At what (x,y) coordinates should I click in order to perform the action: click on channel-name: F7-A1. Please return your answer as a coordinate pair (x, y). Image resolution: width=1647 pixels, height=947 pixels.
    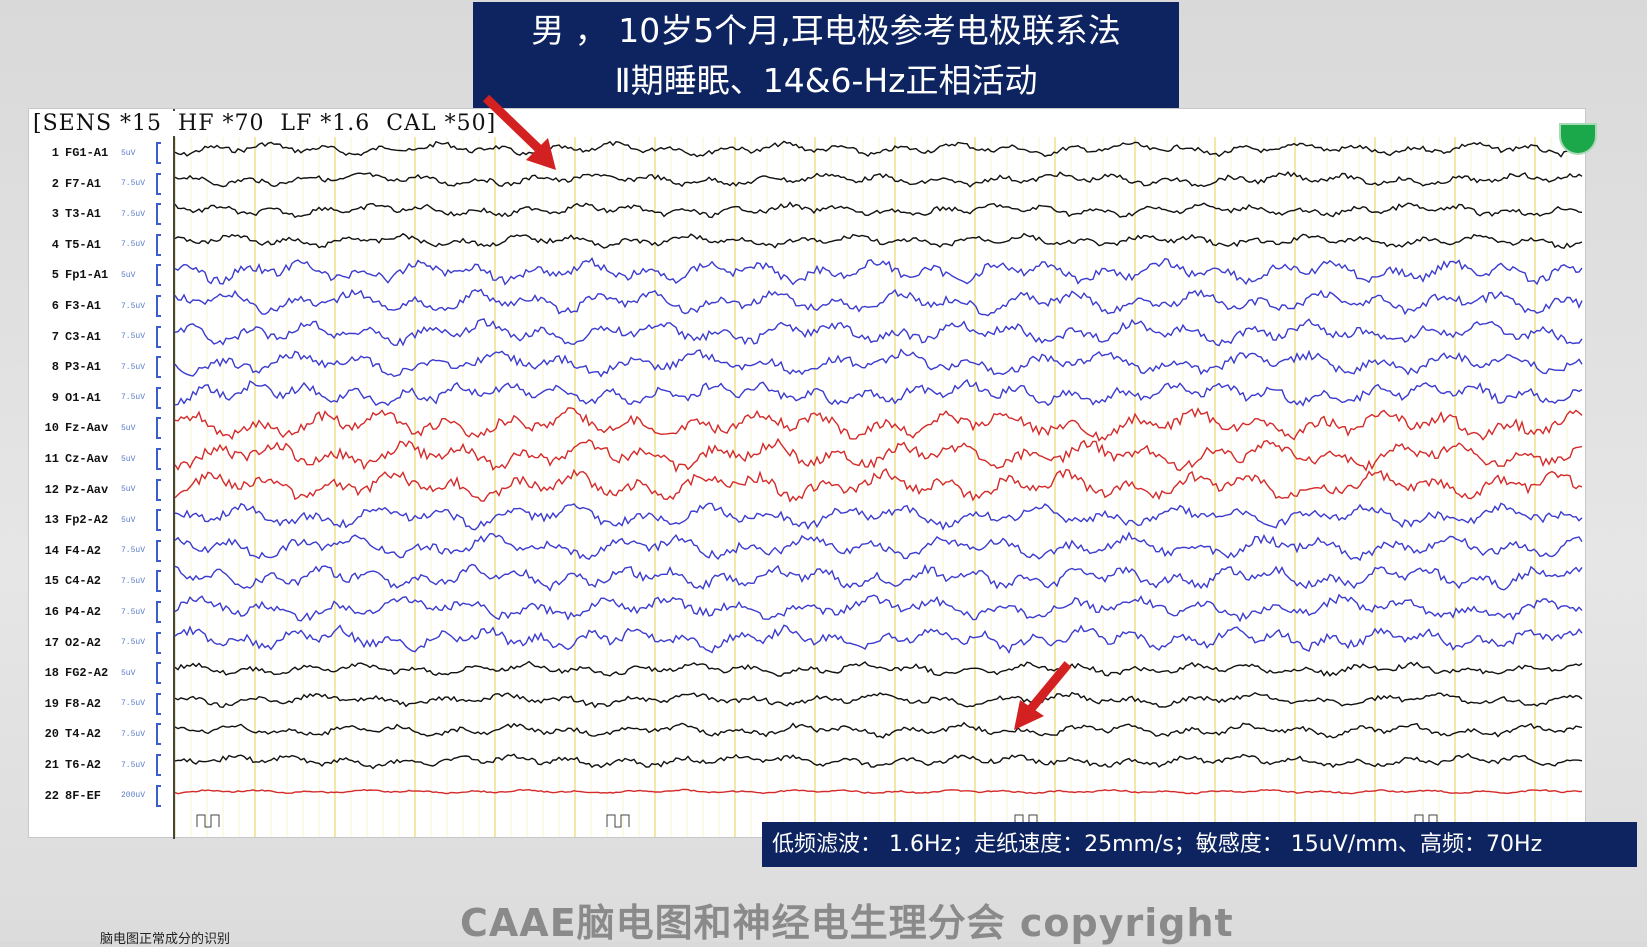
    Looking at the image, I should click on (83, 183).